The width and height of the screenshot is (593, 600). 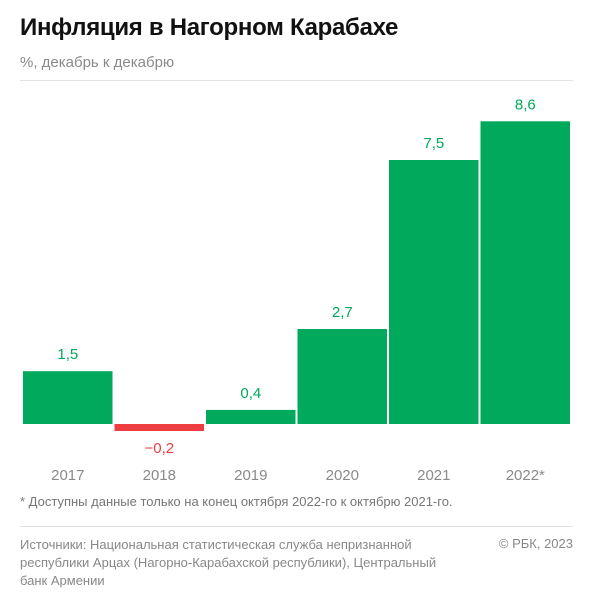 What do you see at coordinates (342, 312) in the screenshot?
I see `value-label-2020: 2,7` at bounding box center [342, 312].